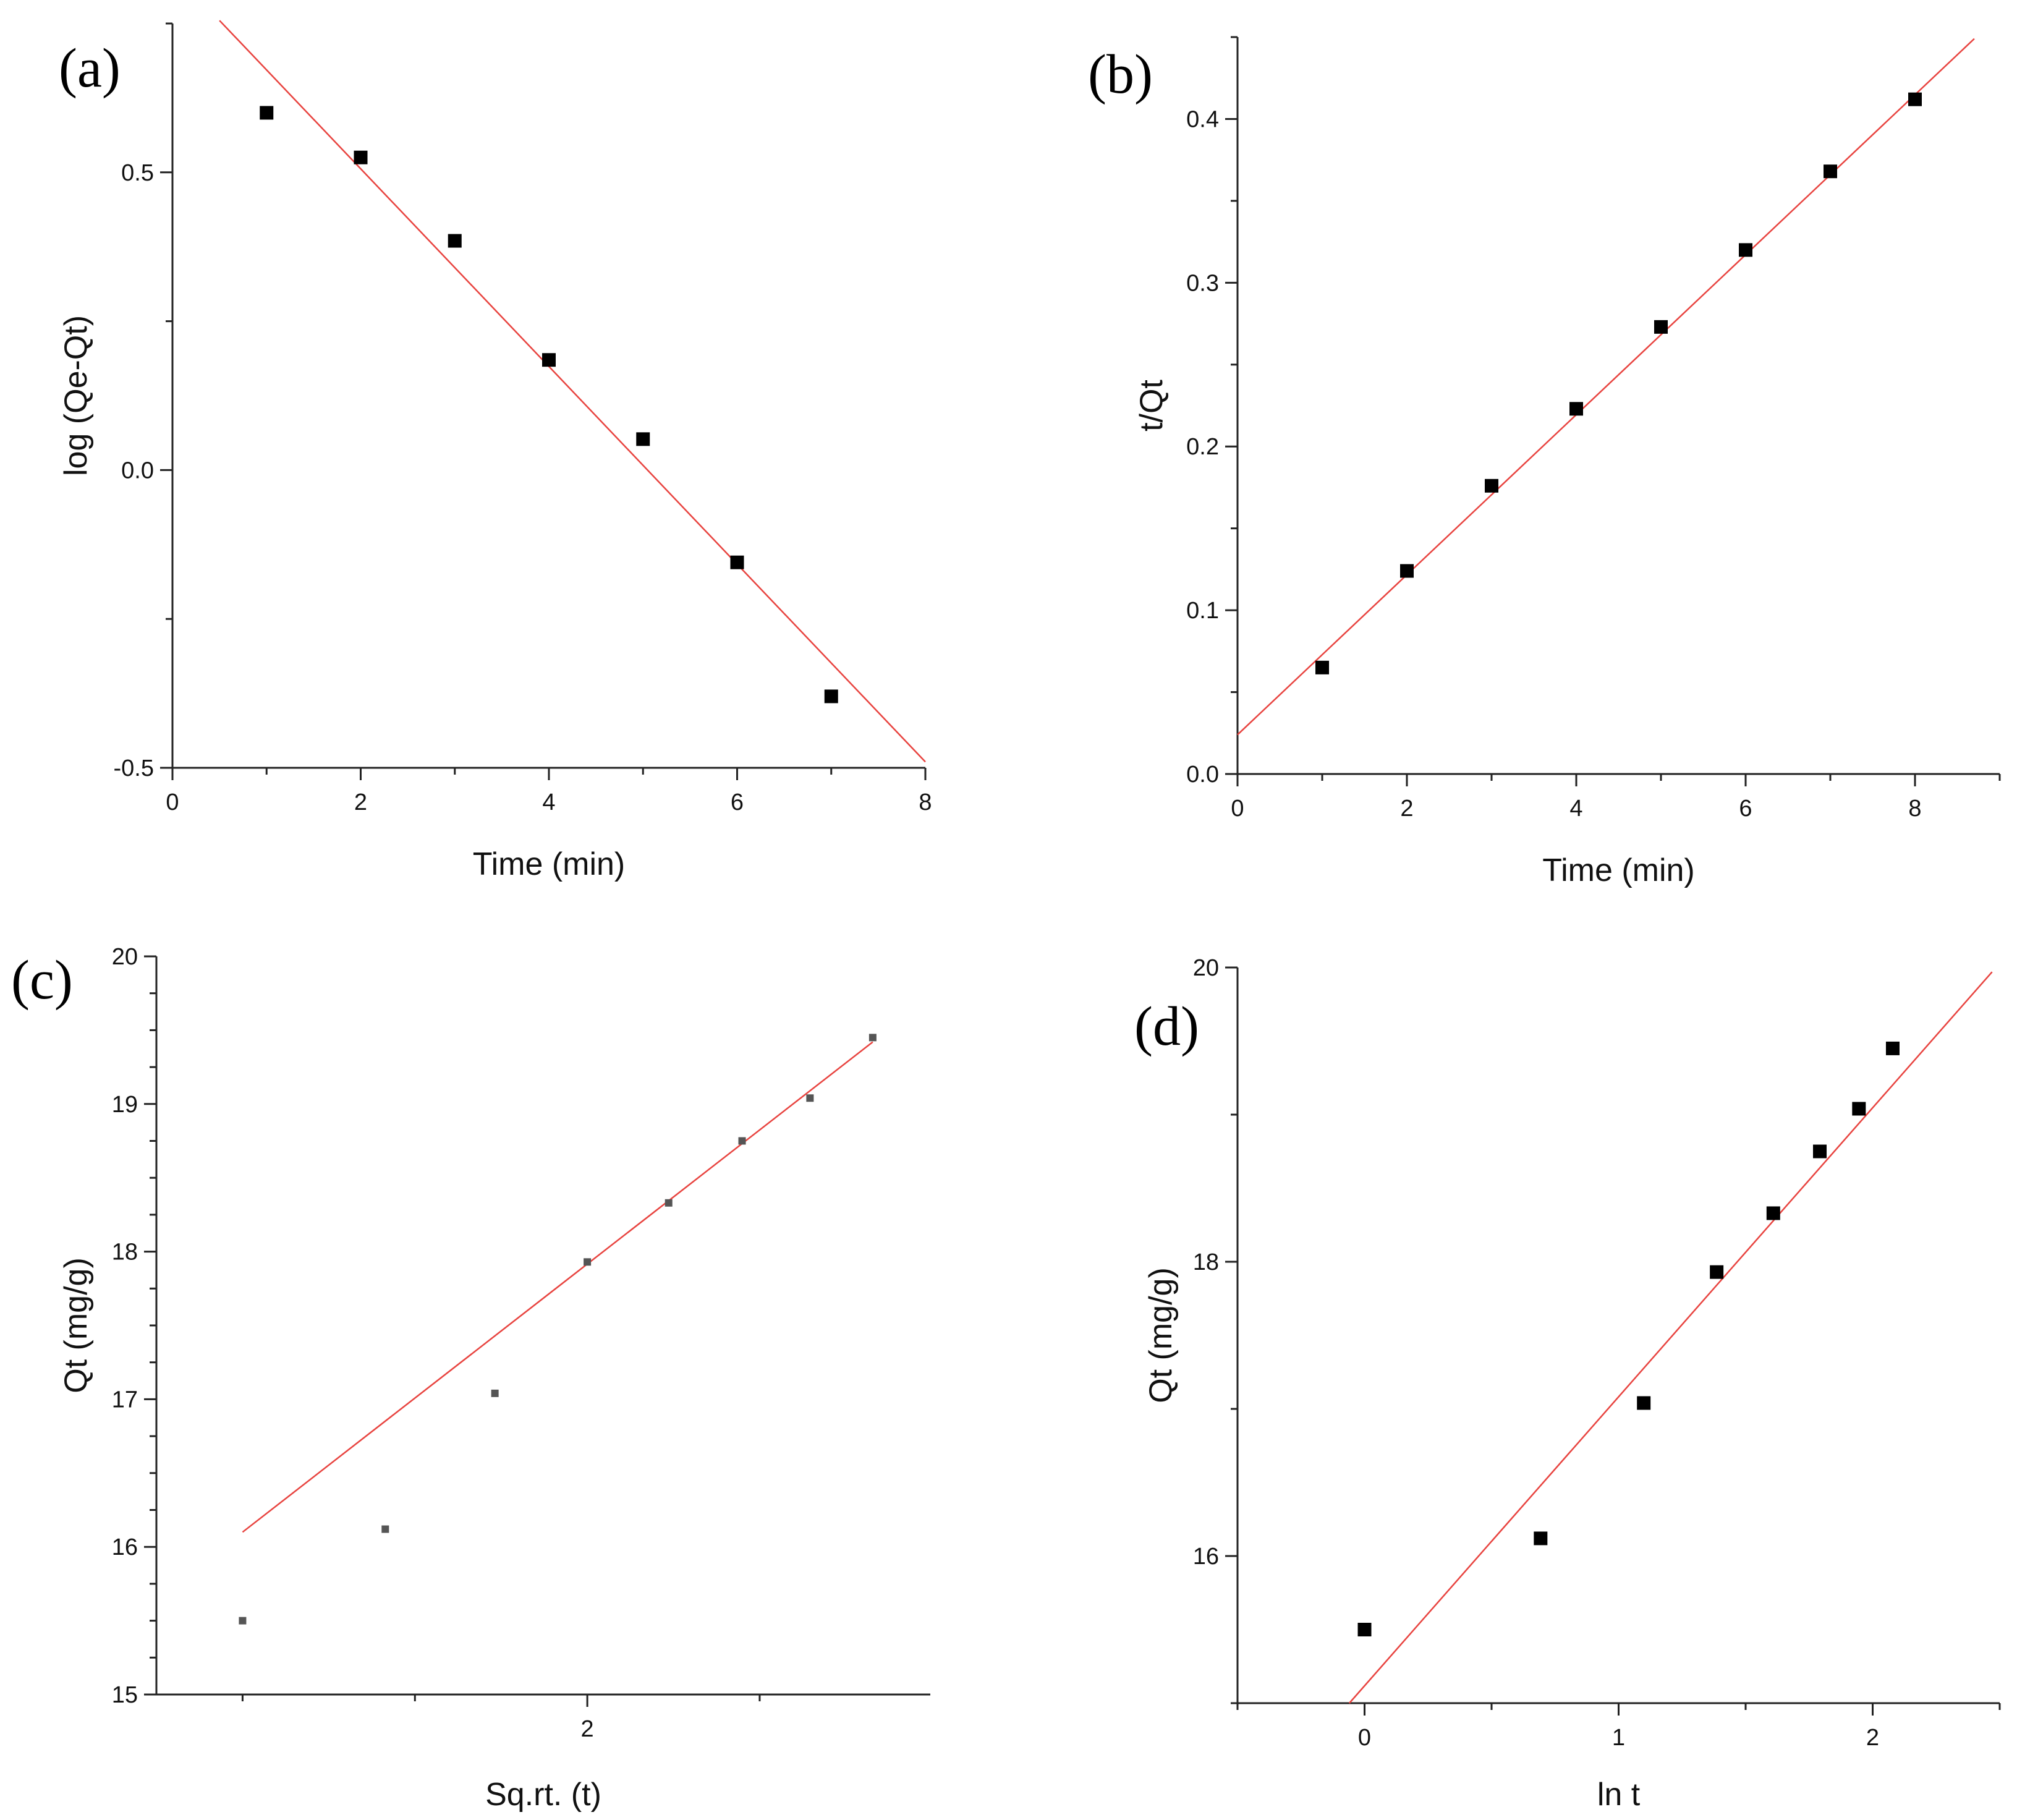 This screenshot has width=2017, height=1820. Describe the element at coordinates (1202, 447) in the screenshot. I see `y-tick-label: 0.2` at that location.